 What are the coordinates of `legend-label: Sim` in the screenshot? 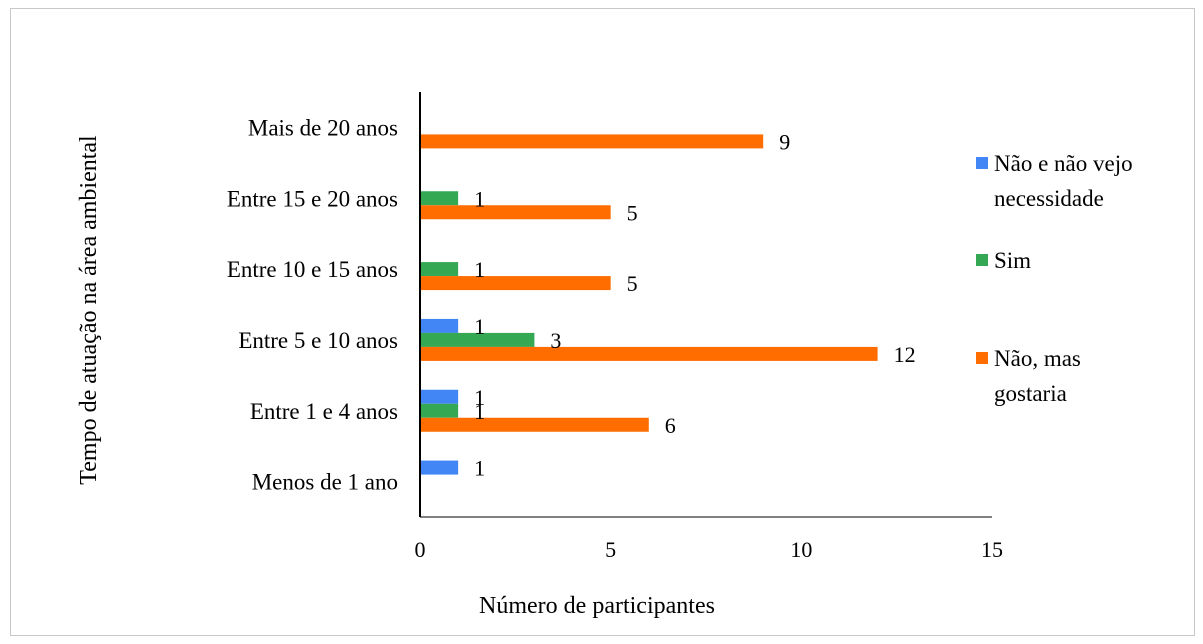 It's located at (1012, 260).